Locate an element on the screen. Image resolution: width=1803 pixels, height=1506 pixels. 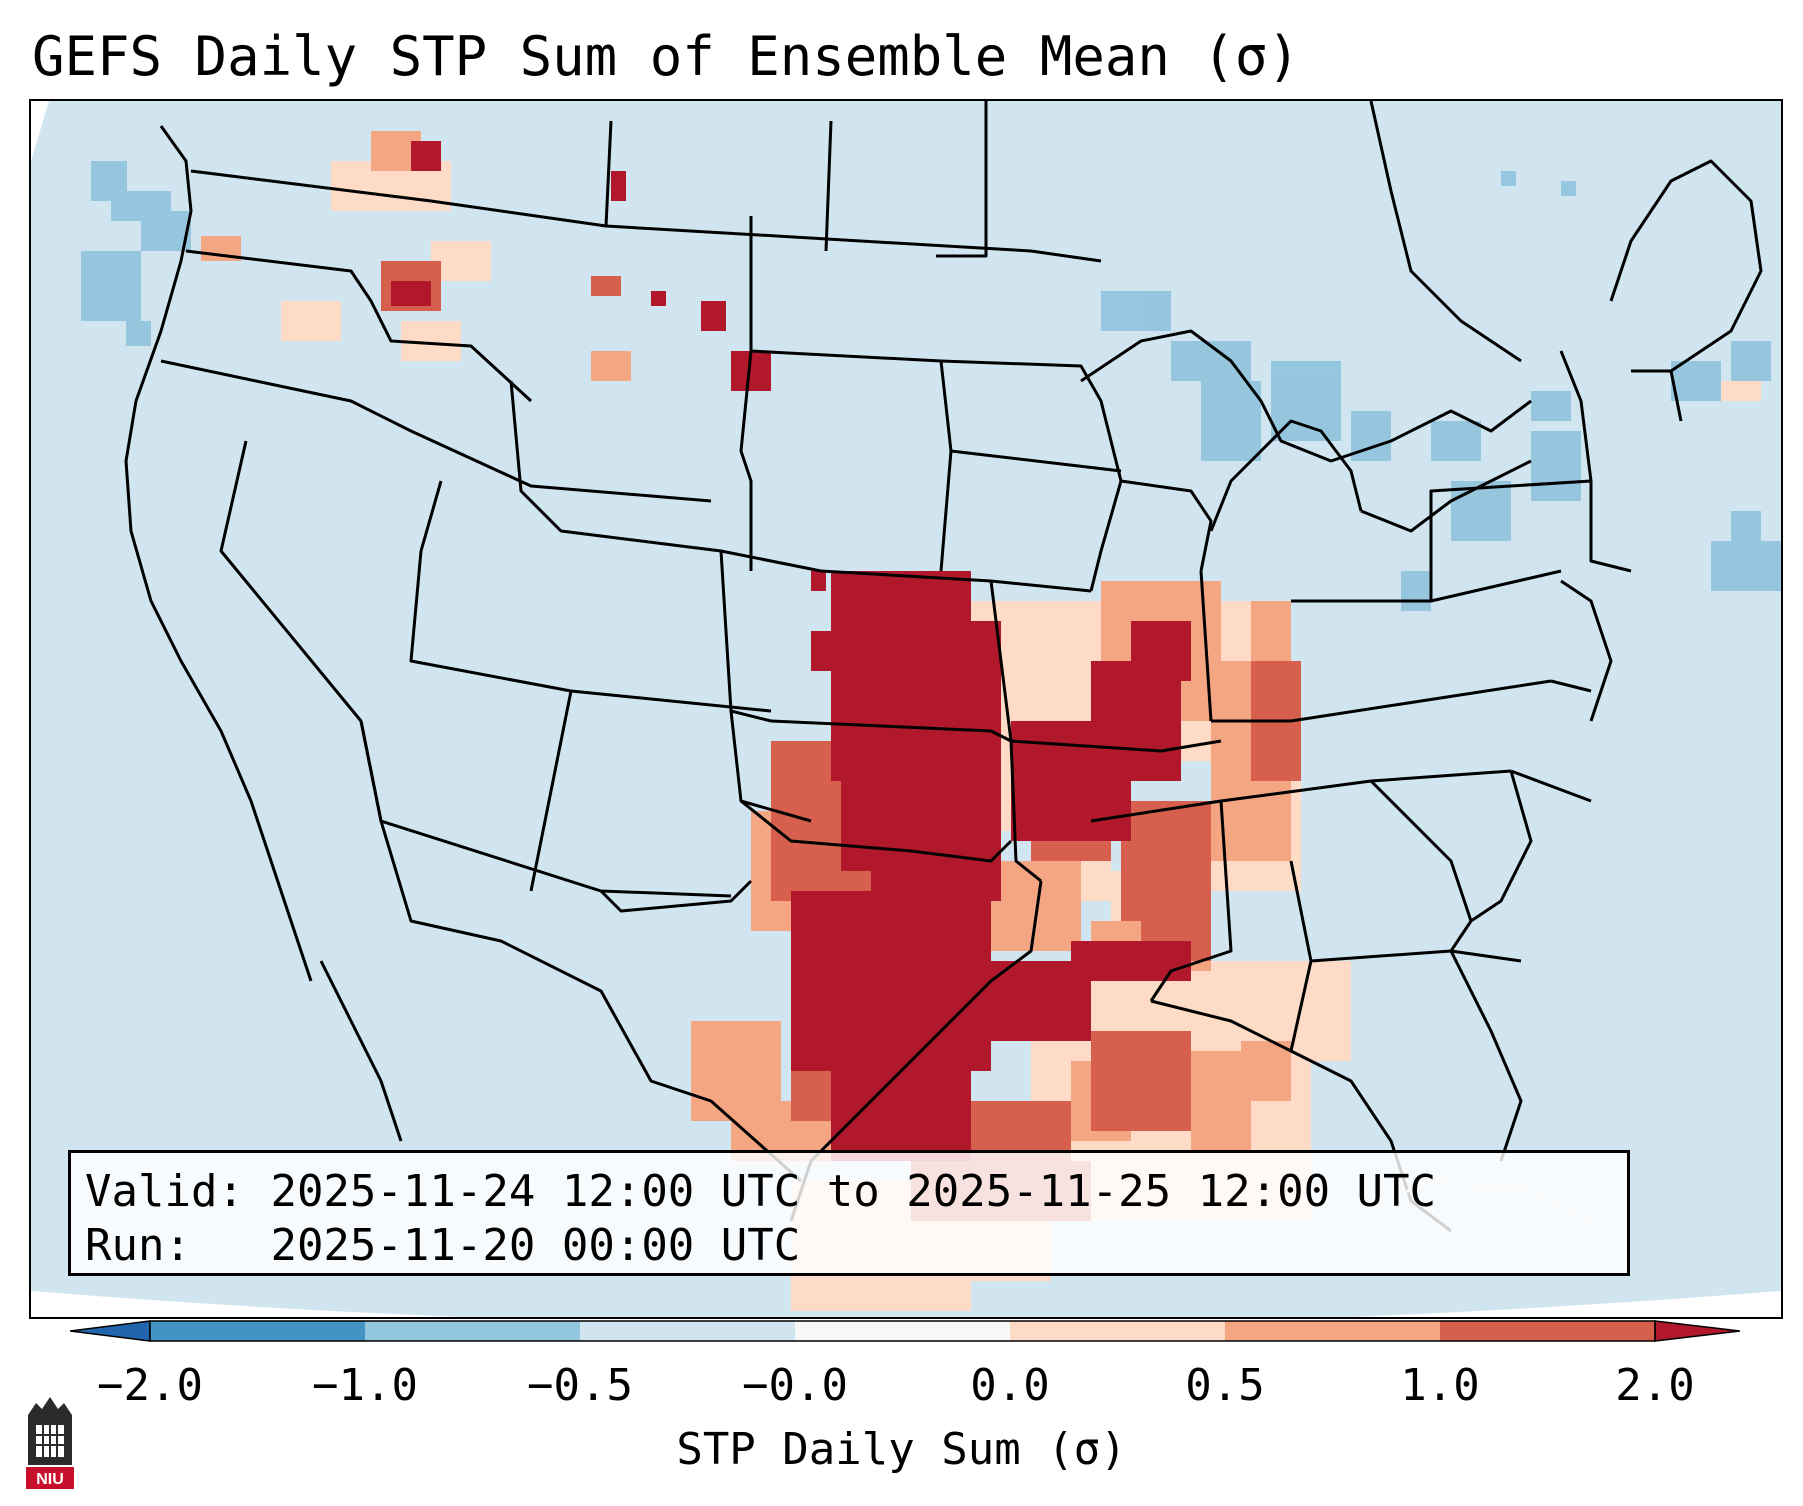
colorbar-tick: 2.0 is located at coordinates (1655, 1385).